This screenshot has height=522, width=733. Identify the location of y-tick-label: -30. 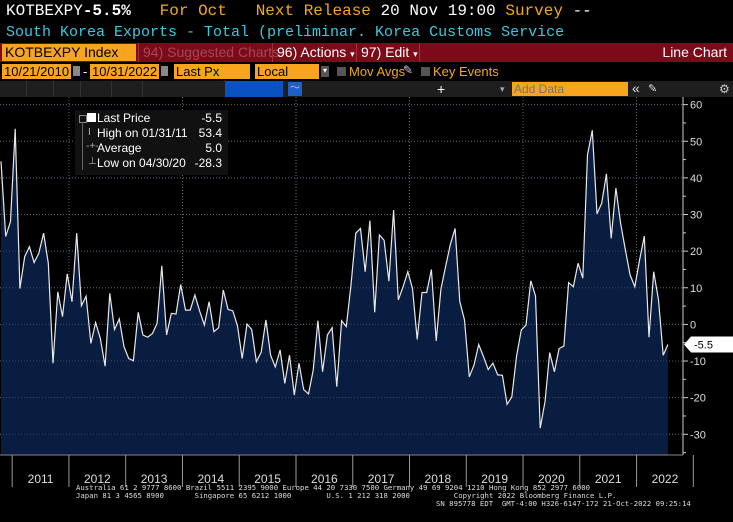
(698, 435).